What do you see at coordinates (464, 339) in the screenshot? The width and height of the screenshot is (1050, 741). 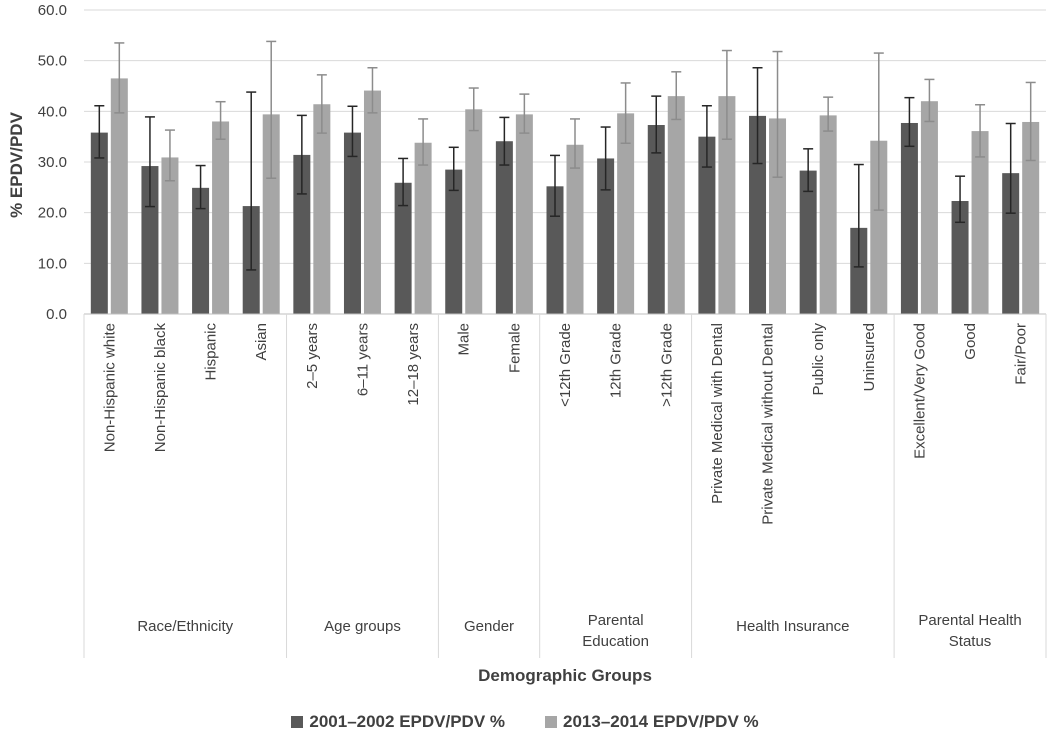 I see `category-label: Male` at bounding box center [464, 339].